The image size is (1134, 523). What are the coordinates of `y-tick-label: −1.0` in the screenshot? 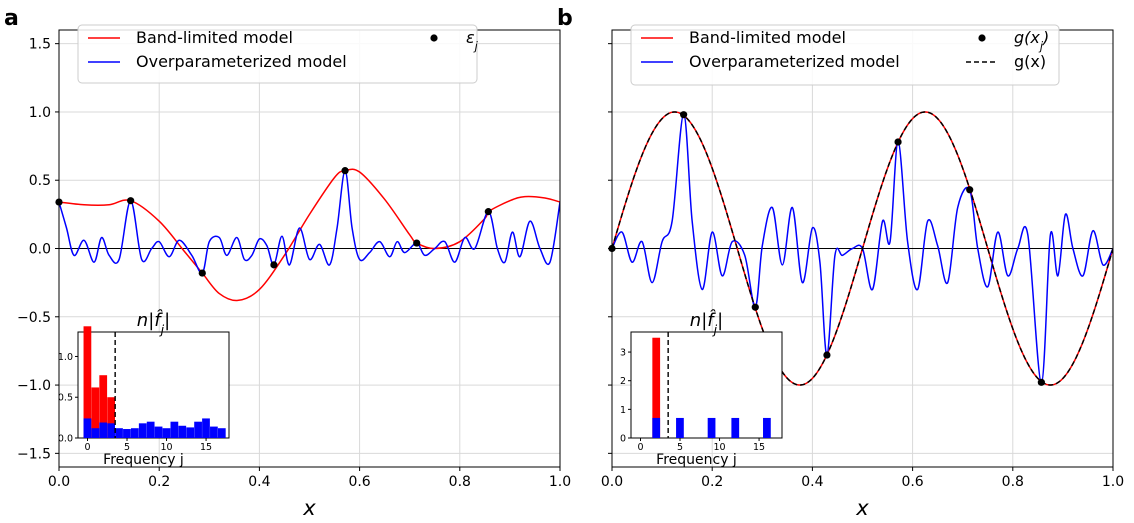 It's located at (34, 386).